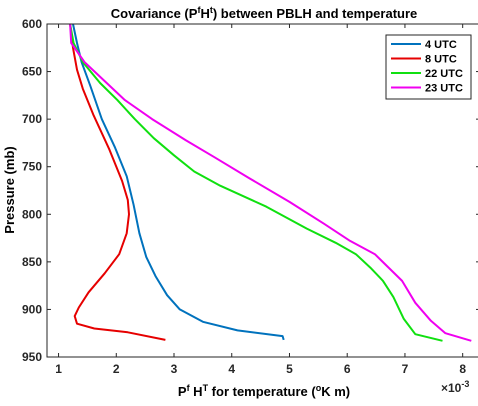  Describe the element at coordinates (441, 45) in the screenshot. I see `legend-label-4-utc: 4 UTC` at that location.